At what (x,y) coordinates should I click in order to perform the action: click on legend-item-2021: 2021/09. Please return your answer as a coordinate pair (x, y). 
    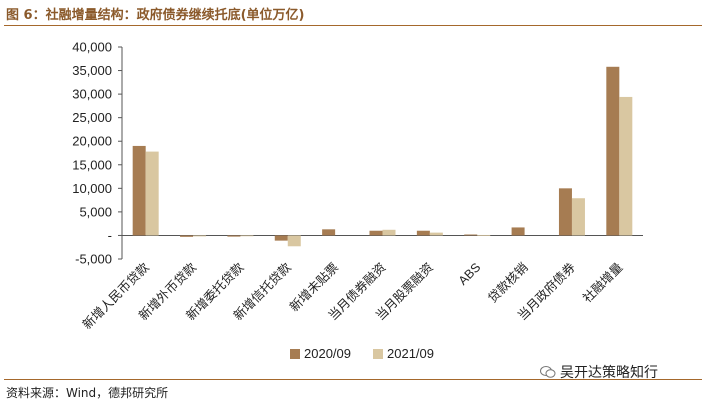
    Looking at the image, I should click on (403, 353).